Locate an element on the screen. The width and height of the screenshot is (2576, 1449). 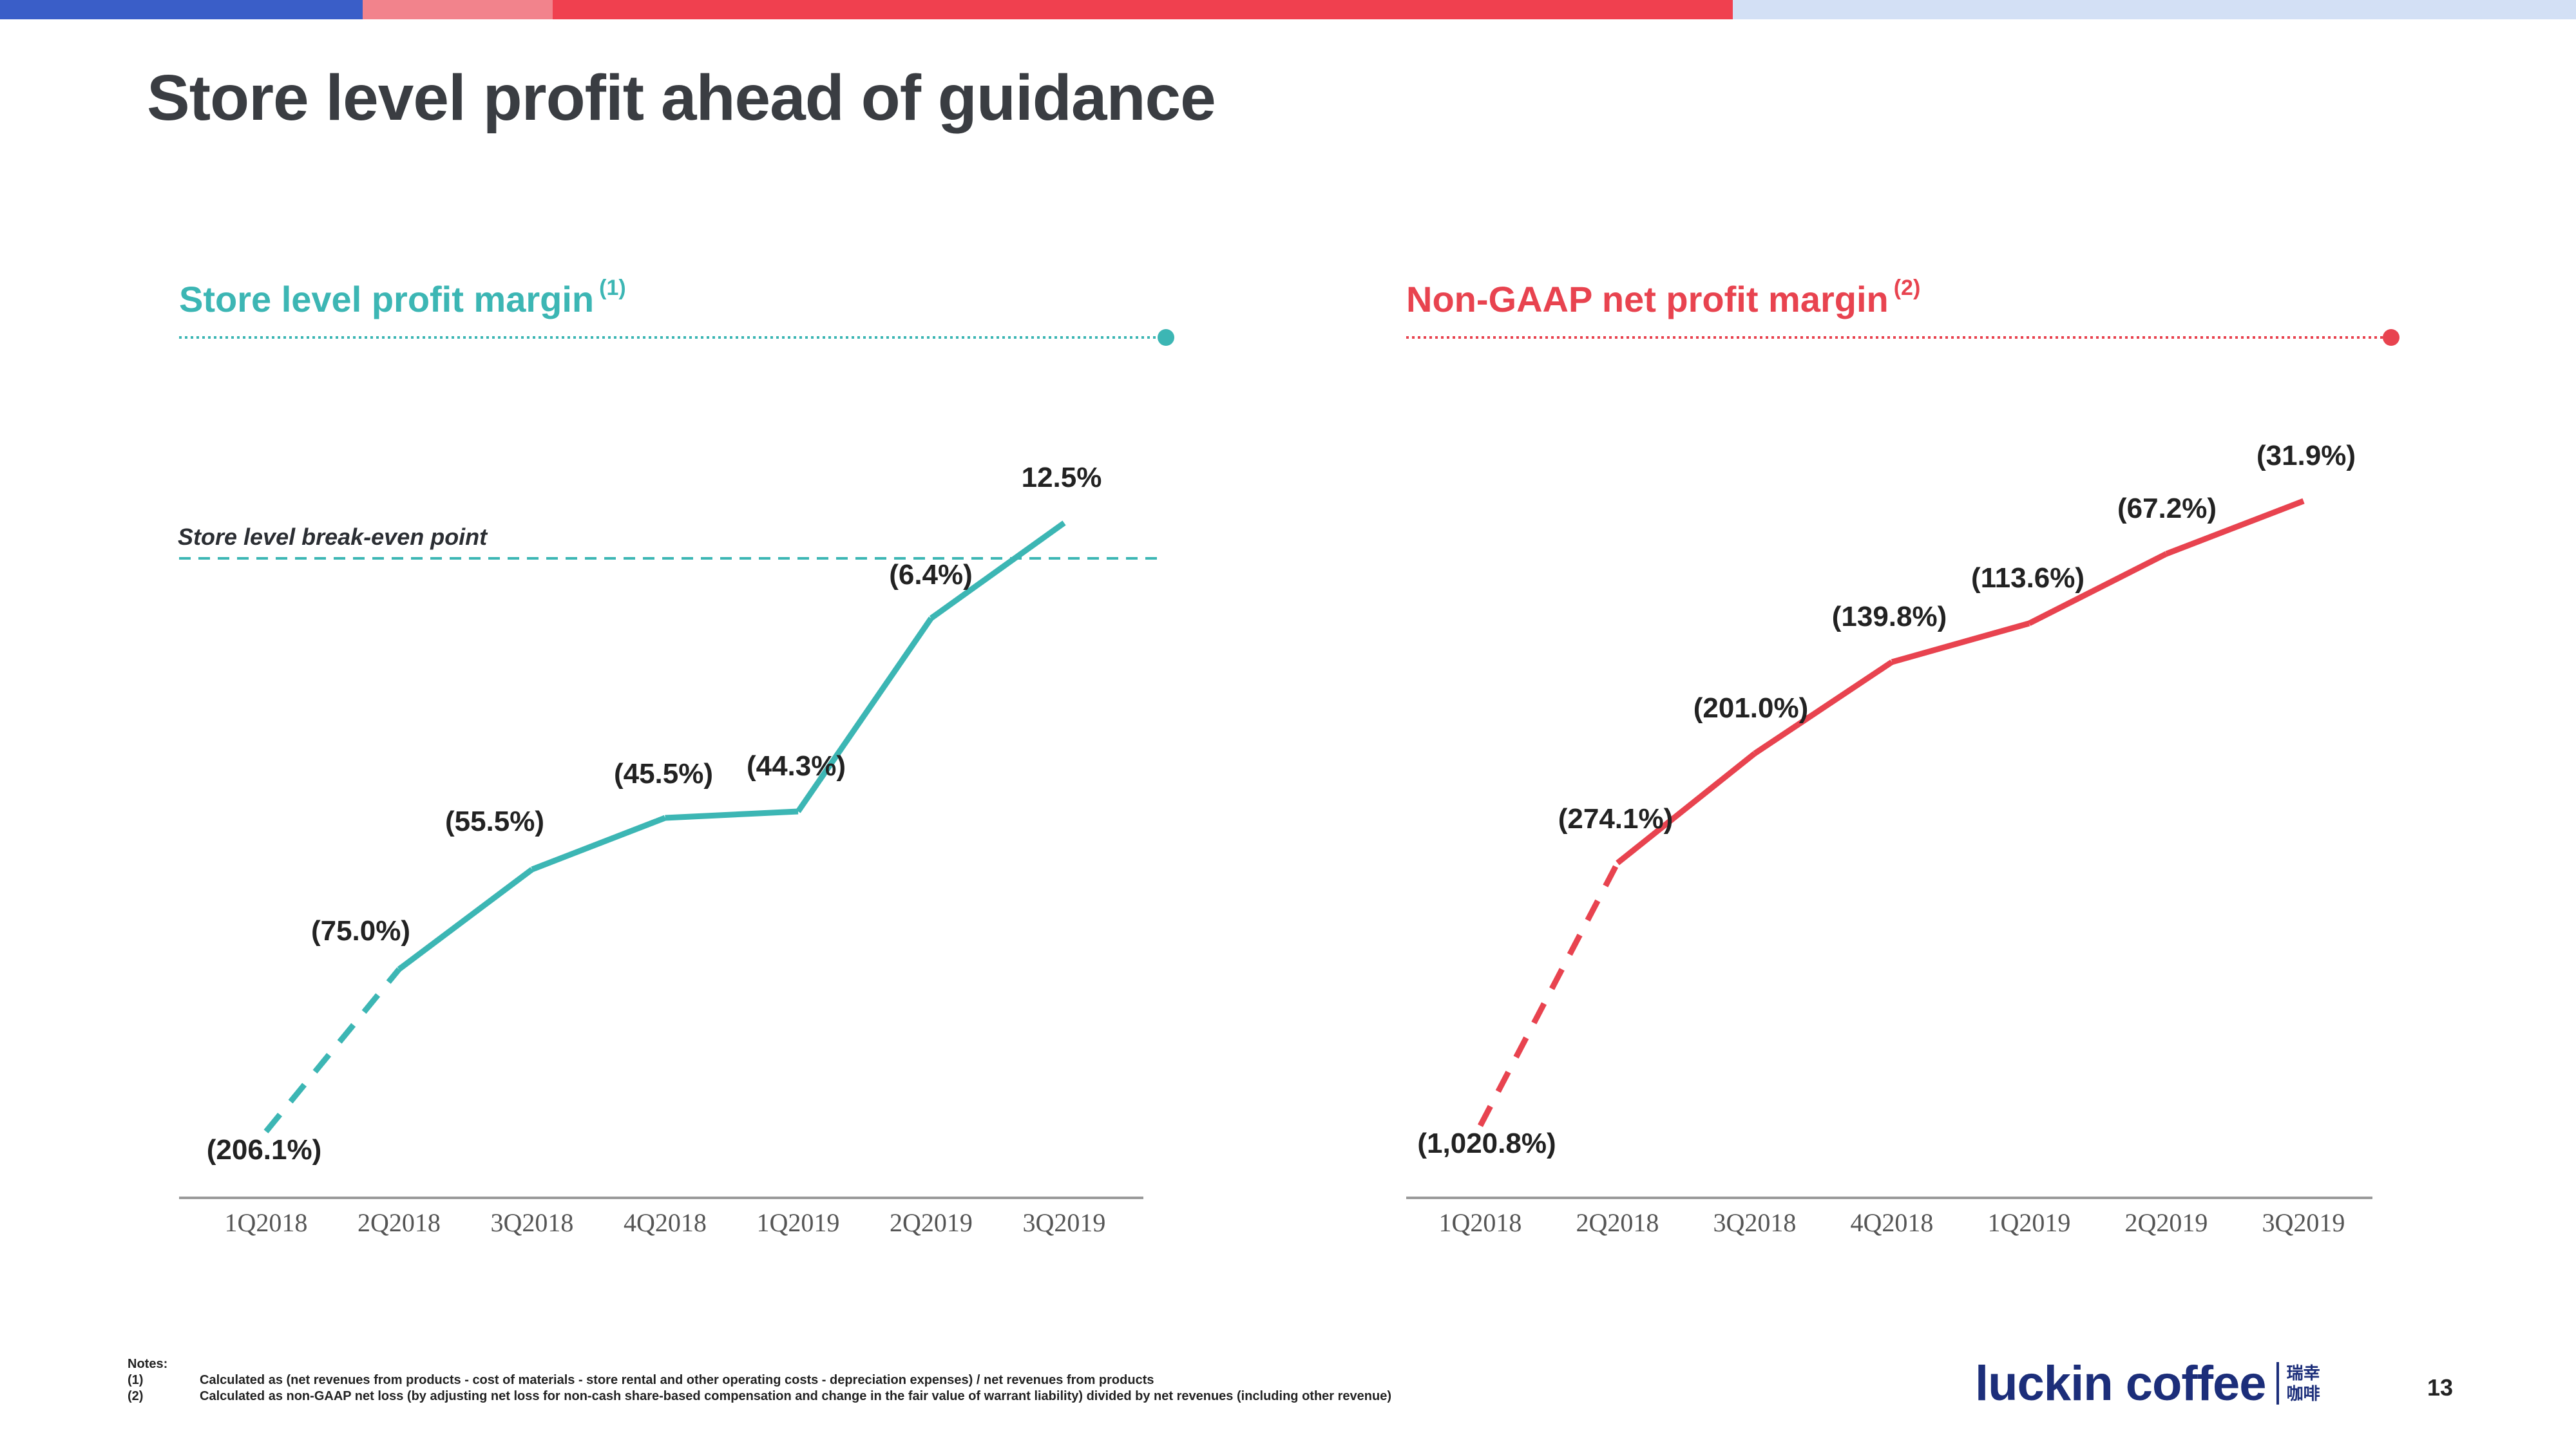
left-chart-title: Store level profit margin (1) is located at coordinates (402, 298).